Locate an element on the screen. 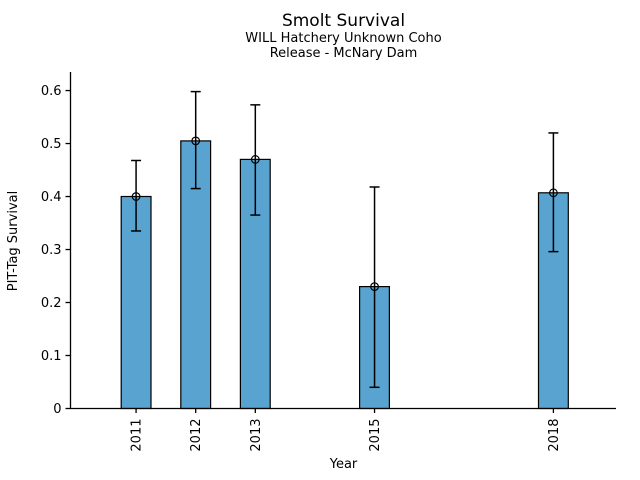  y-axis-label: PIT-Tag Survival is located at coordinates (13, 241).